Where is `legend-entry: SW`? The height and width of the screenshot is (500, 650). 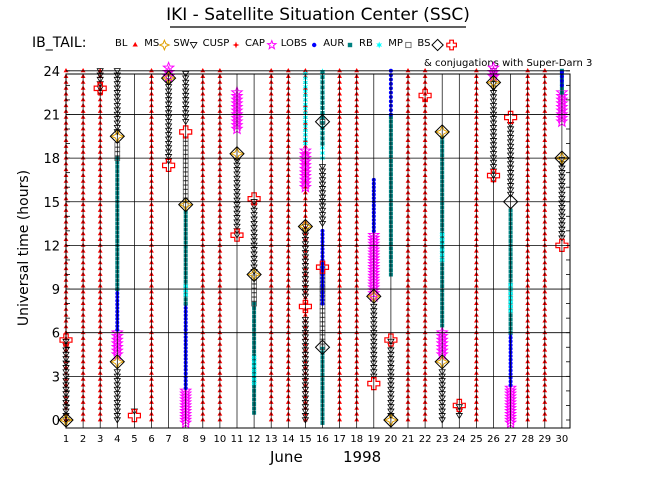
legend-entry: SW is located at coordinates (185, 43).